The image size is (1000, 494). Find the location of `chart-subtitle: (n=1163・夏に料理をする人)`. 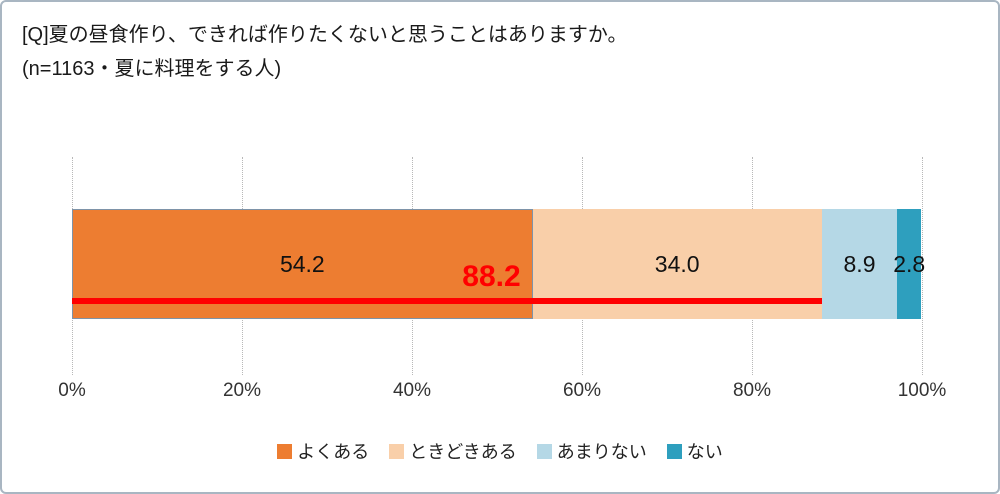

chart-subtitle: (n=1163・夏に料理をする人) is located at coordinates (152, 69).